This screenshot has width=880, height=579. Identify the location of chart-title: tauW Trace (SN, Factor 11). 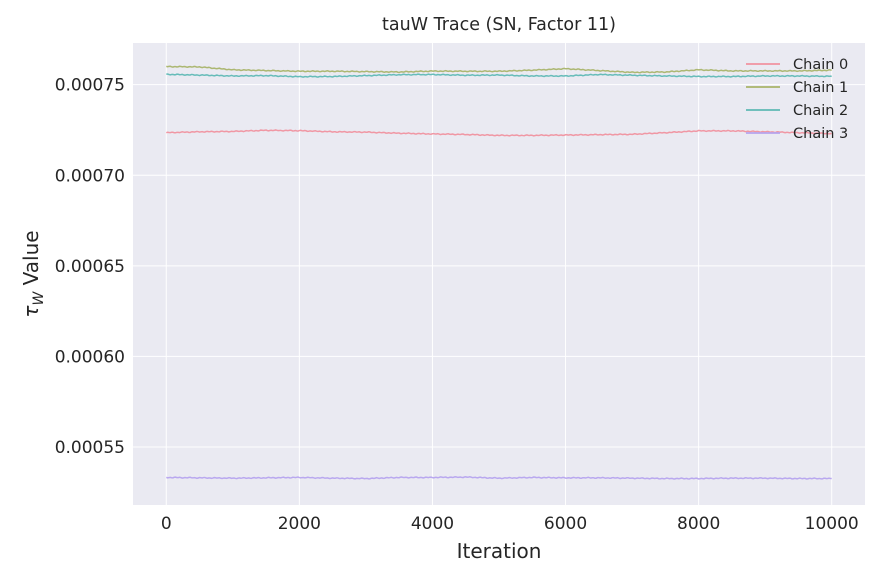
(499, 25).